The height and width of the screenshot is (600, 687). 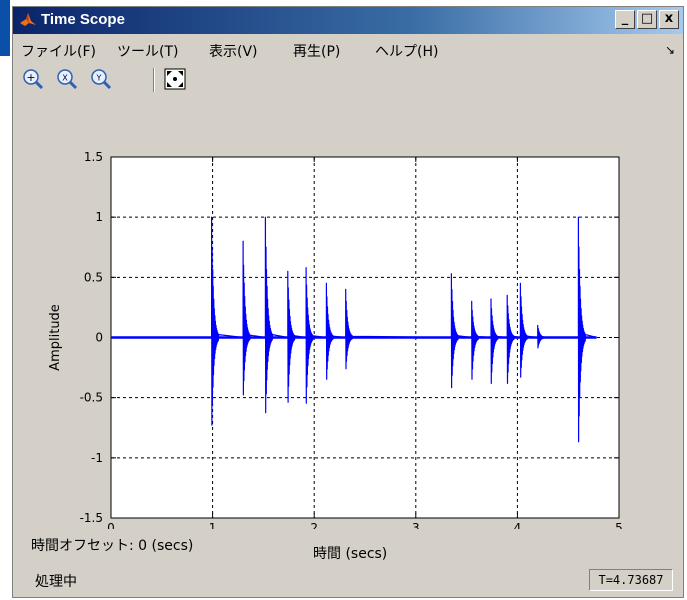 What do you see at coordinates (213, 525) in the screenshot?
I see `x-tick-label: 1` at bounding box center [213, 525].